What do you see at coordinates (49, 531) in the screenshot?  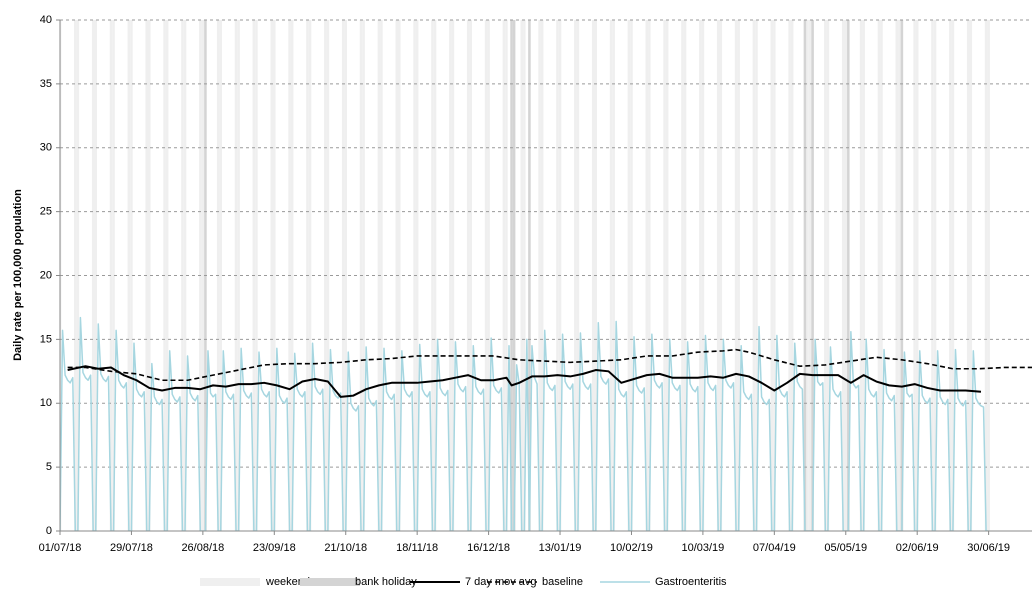 I see `y-tick-label: 0` at bounding box center [49, 531].